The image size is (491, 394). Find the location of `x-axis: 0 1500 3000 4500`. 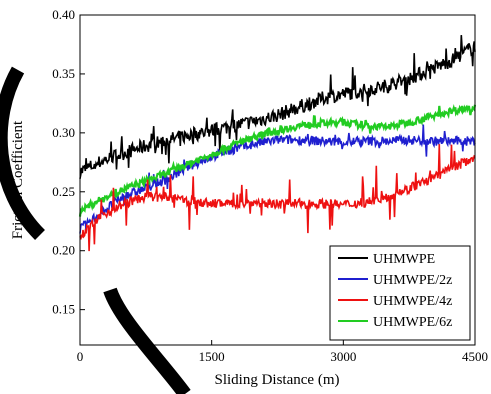

x-axis: 0 1500 3000 4500 is located at coordinates (282, 352).